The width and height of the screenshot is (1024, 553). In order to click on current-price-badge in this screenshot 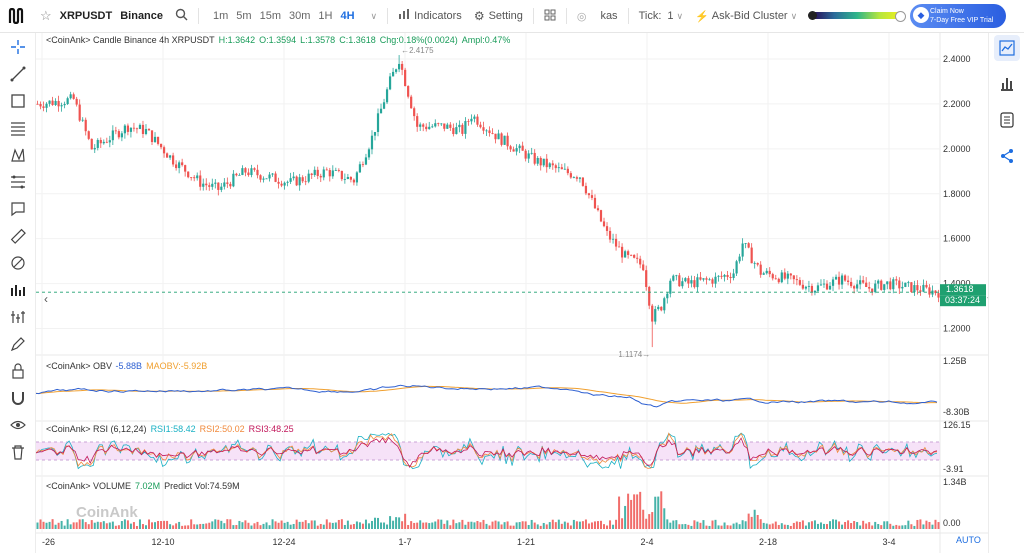, I will do `click(963, 290)`.